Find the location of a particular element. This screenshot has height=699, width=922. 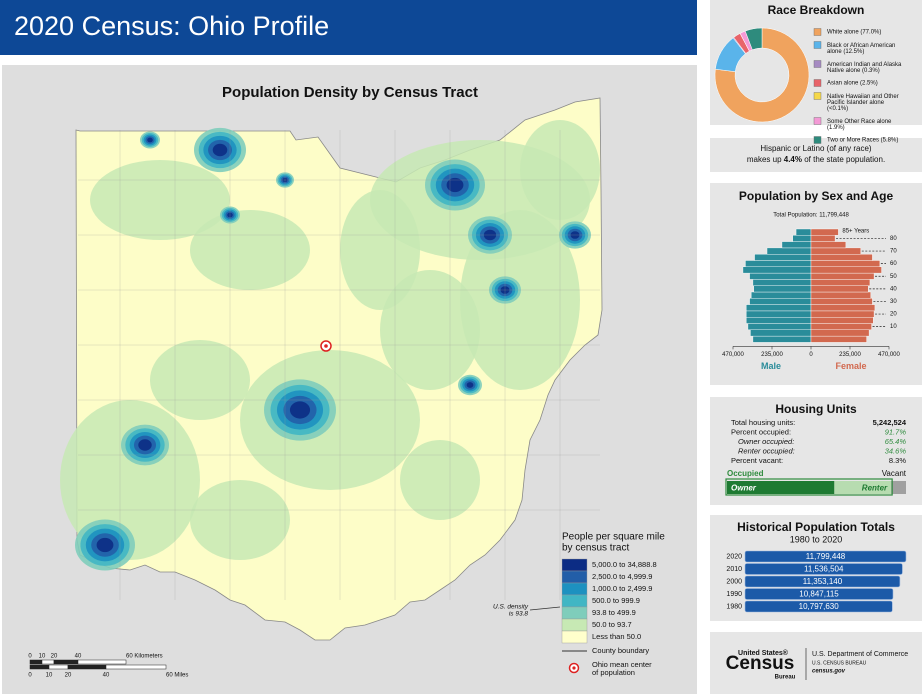

scale-label: 60 Kilometers is located at coordinates (144, 657).